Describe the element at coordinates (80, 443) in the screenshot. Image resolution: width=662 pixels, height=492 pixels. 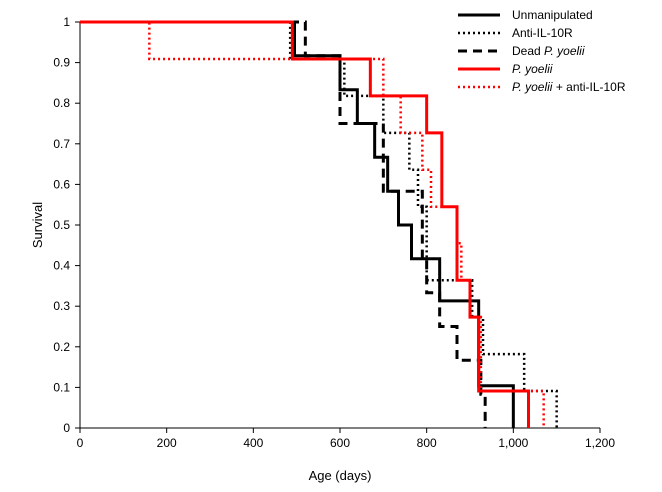
I see `x-tick-label: 0` at that location.